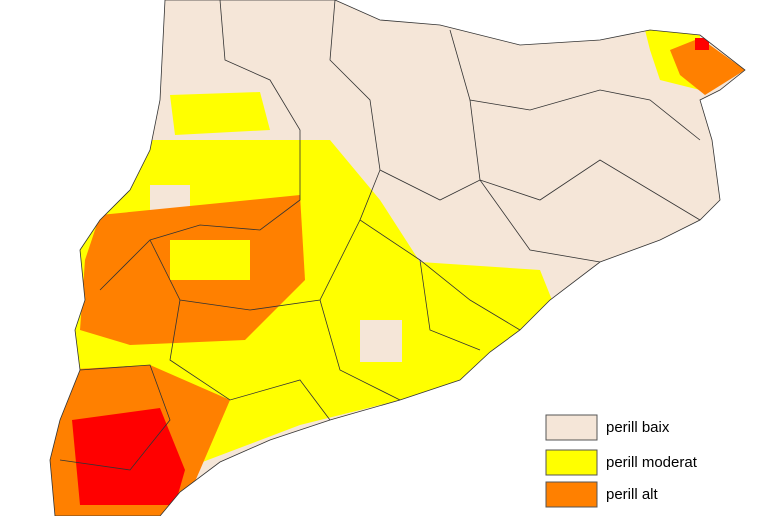  I want to click on legend: perill baix perill moderat perill alt, so click(621, 461).